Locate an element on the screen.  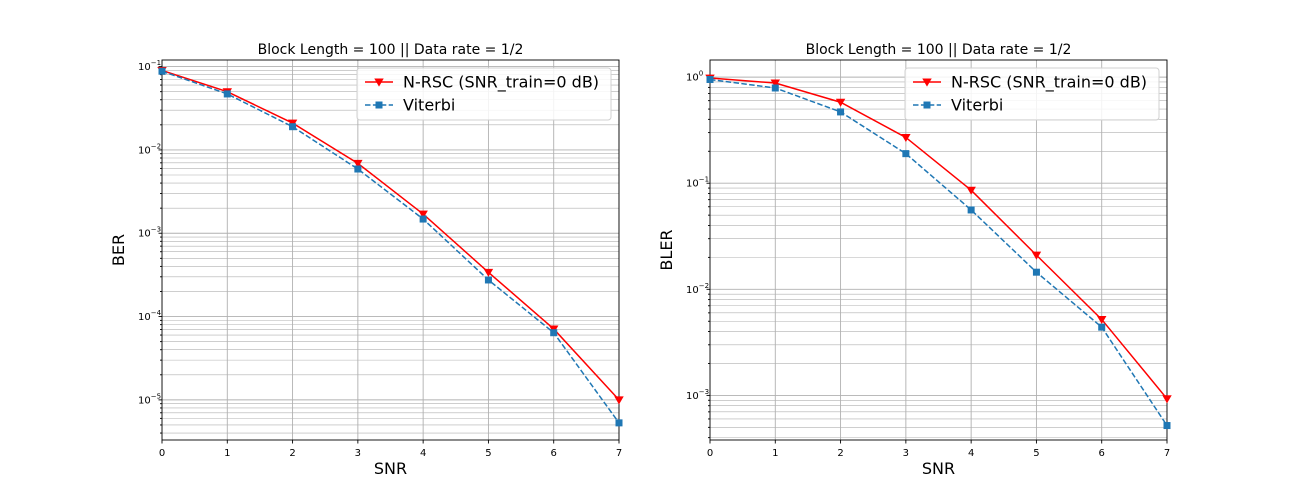
y-tick-exponent: 0 is located at coordinates (701, 74).